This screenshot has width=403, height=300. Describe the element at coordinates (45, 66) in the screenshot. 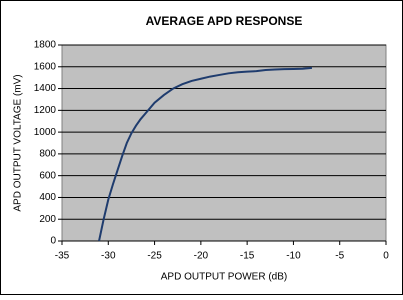

I see `y-tick-label: 1600` at that location.